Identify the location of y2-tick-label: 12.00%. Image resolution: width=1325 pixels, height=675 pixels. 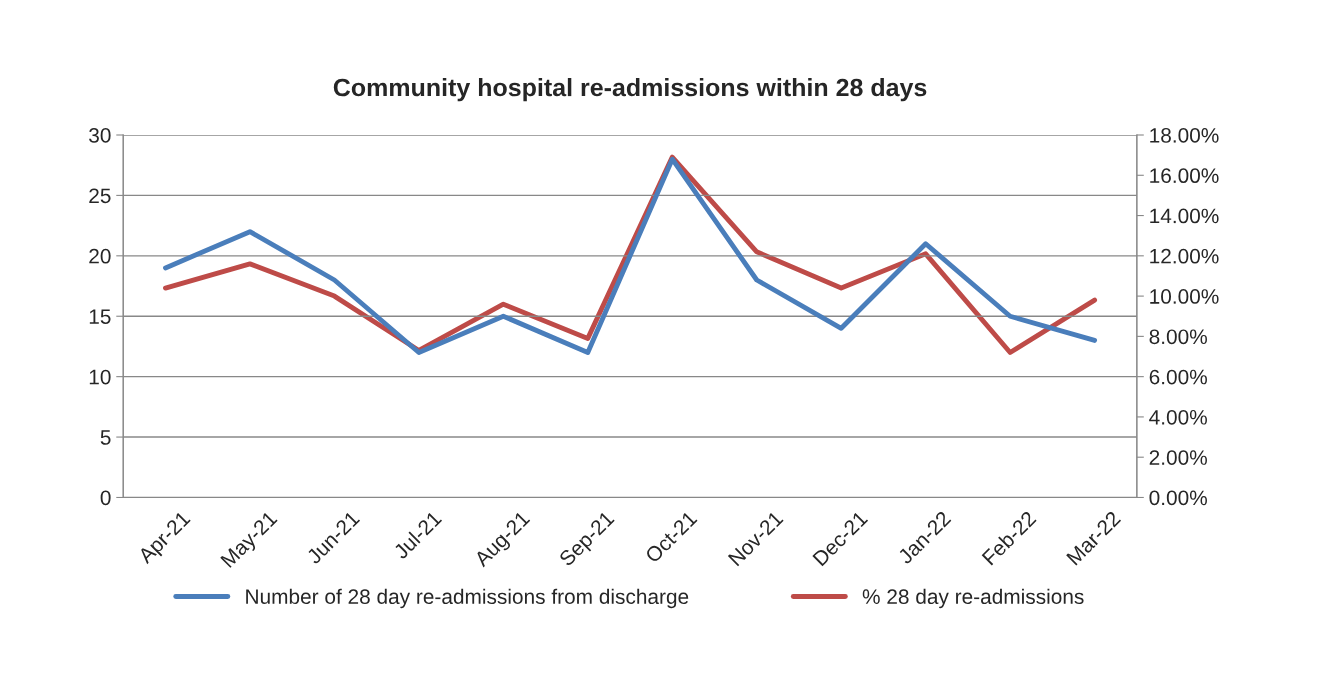
(1184, 256).